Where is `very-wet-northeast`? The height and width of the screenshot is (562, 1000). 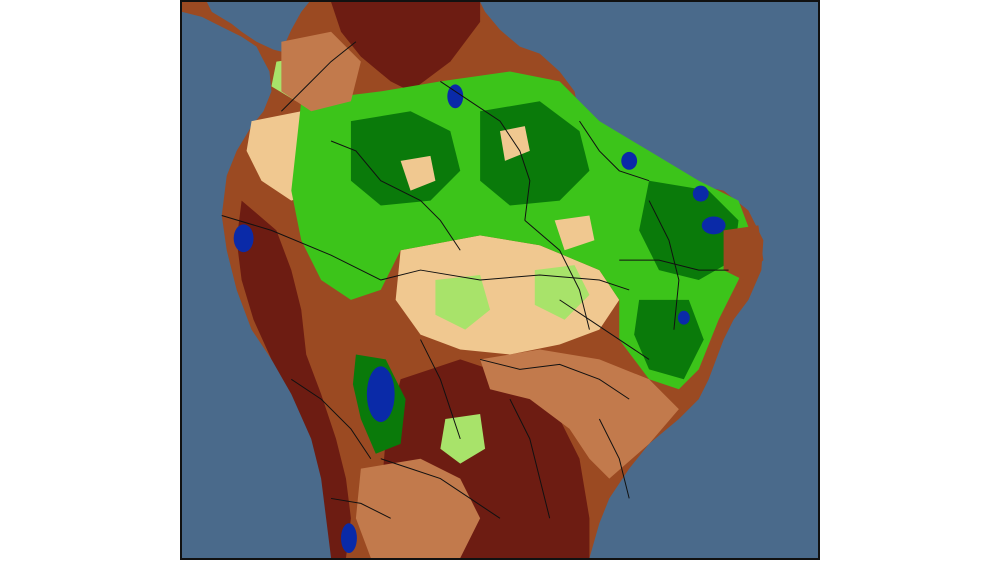 very-wet-northeast is located at coordinates (689, 230).